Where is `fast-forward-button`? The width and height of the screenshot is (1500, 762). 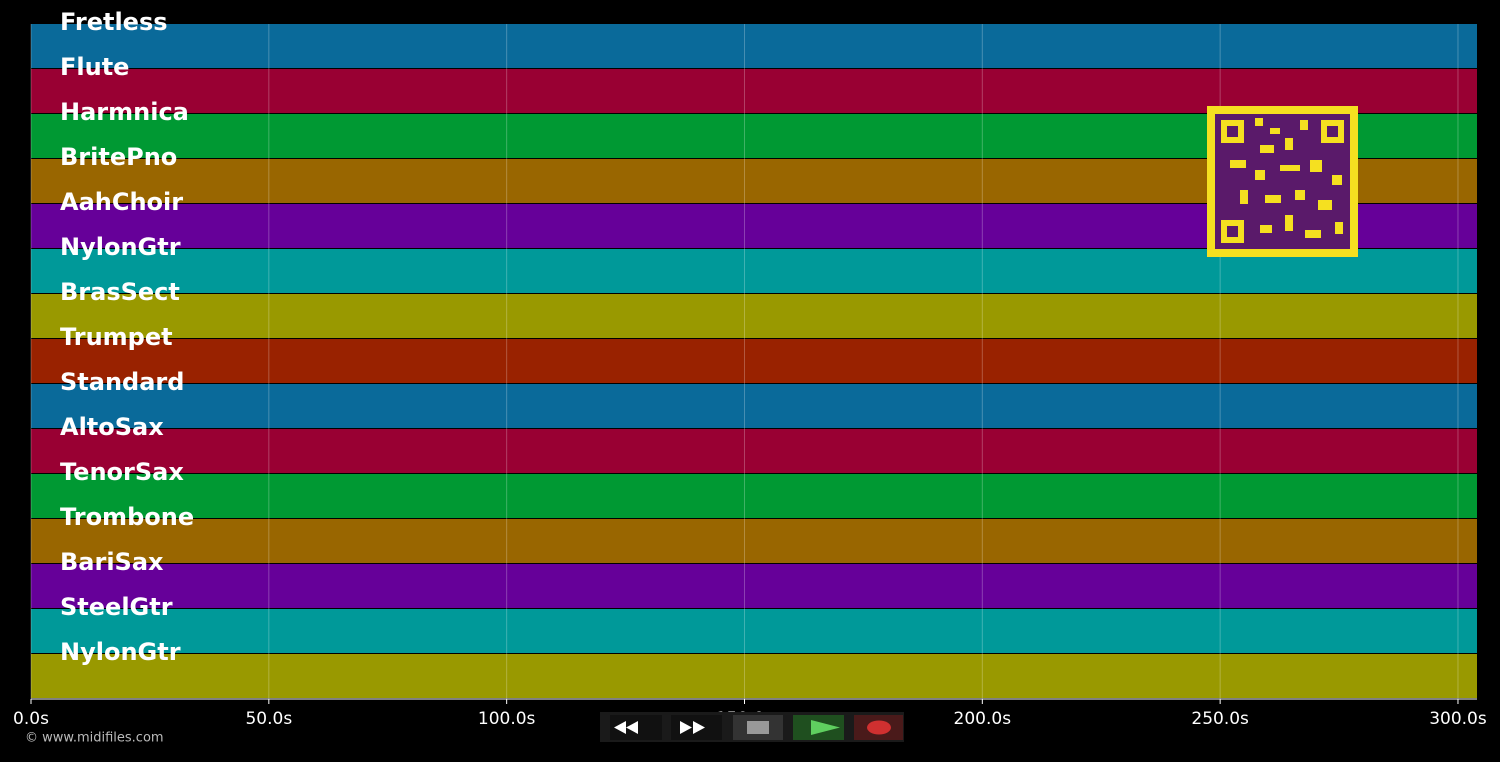
fast-forward-button is located at coordinates (696, 727).